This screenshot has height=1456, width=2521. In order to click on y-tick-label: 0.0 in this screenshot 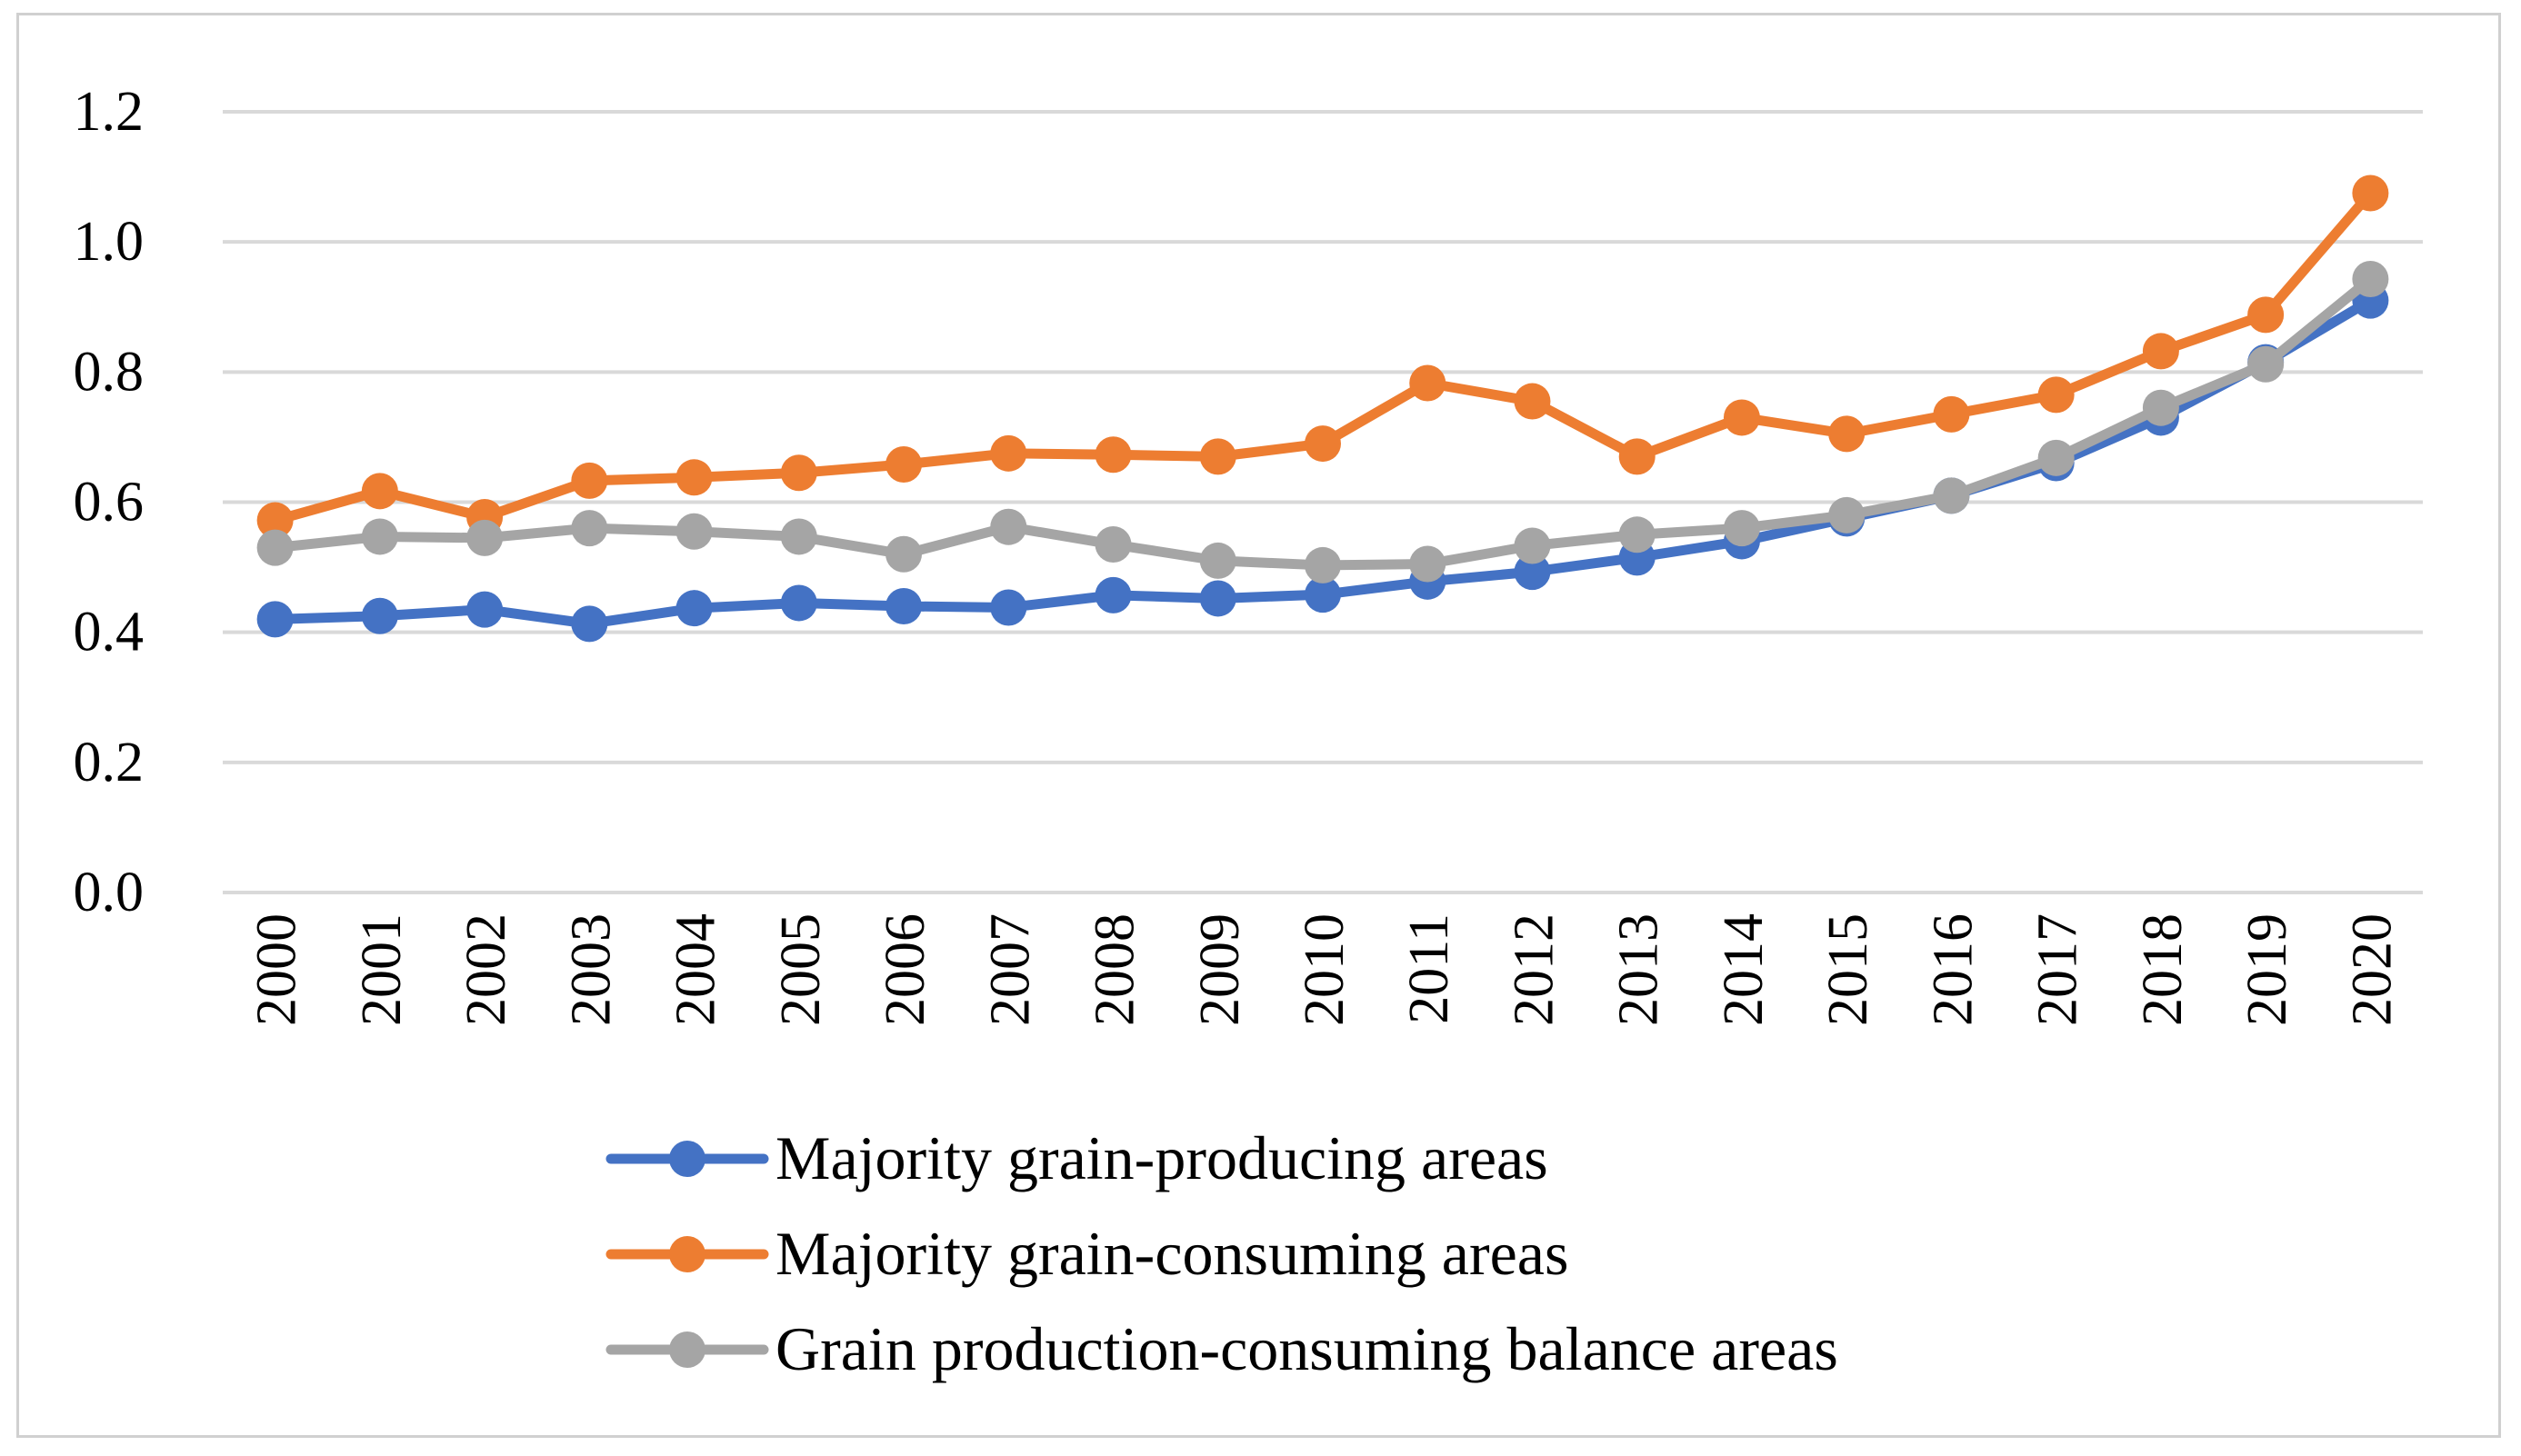, I will do `click(109, 893)`.